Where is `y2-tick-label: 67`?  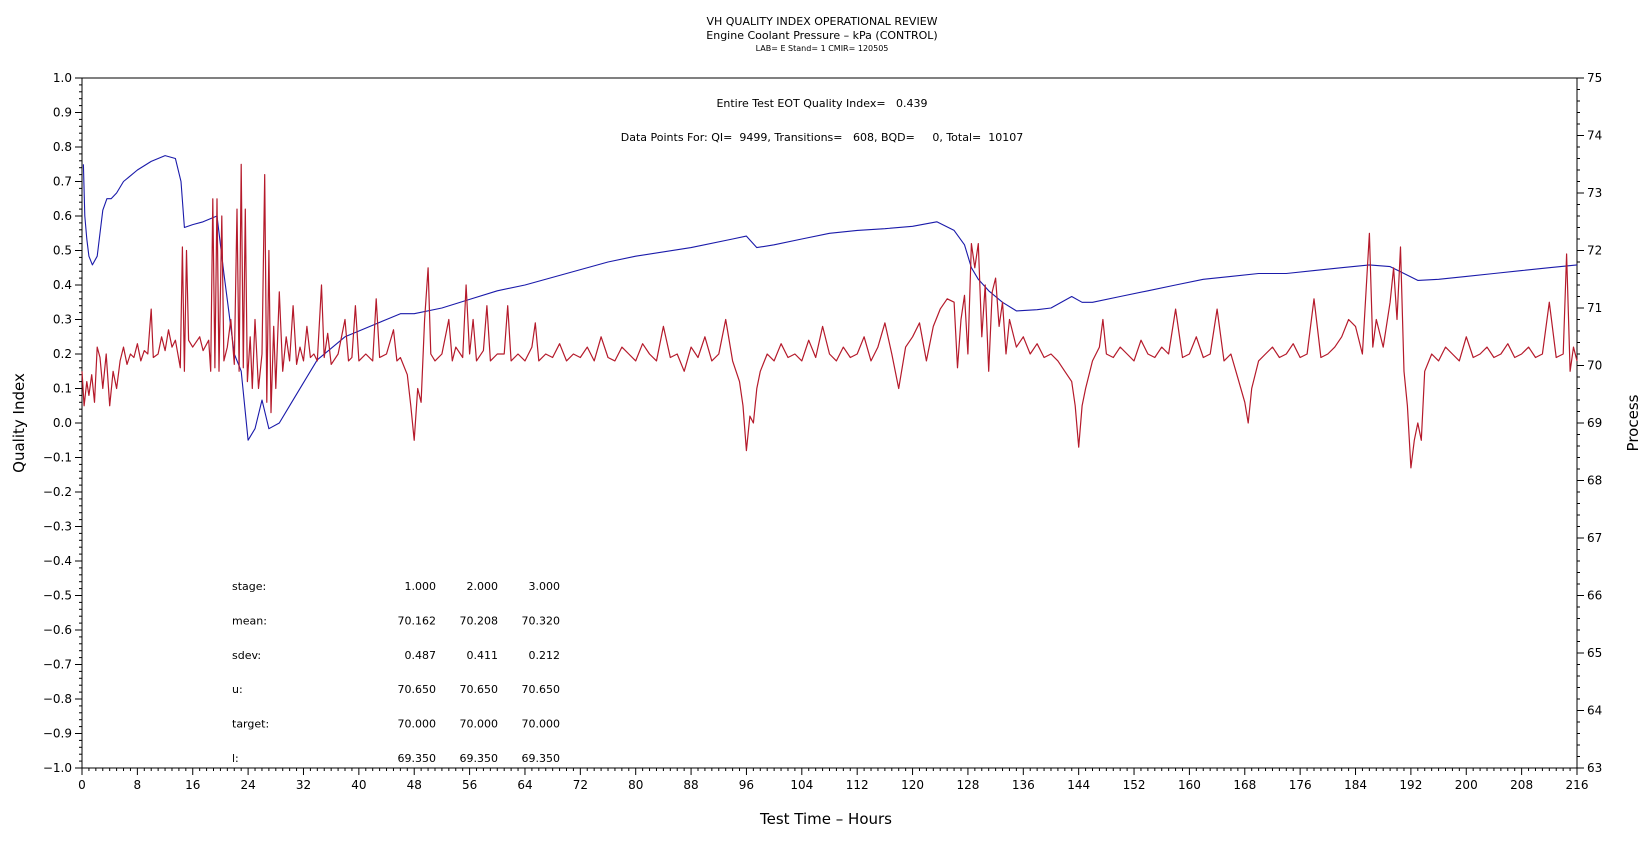 y2-tick-label: 67 is located at coordinates (1594, 538).